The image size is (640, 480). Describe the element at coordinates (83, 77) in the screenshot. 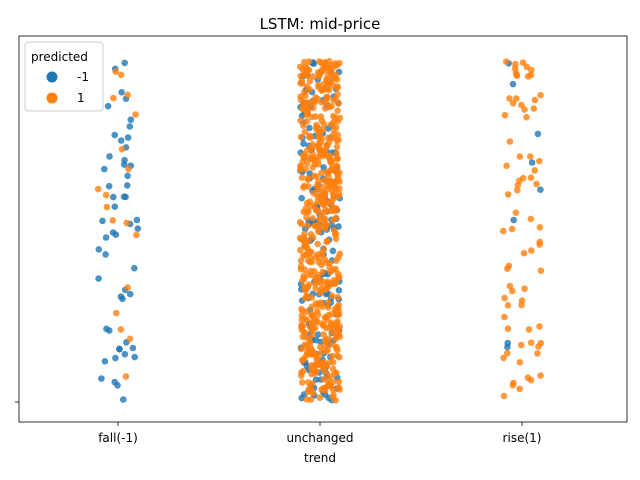

I see `legend-label: -1` at that location.